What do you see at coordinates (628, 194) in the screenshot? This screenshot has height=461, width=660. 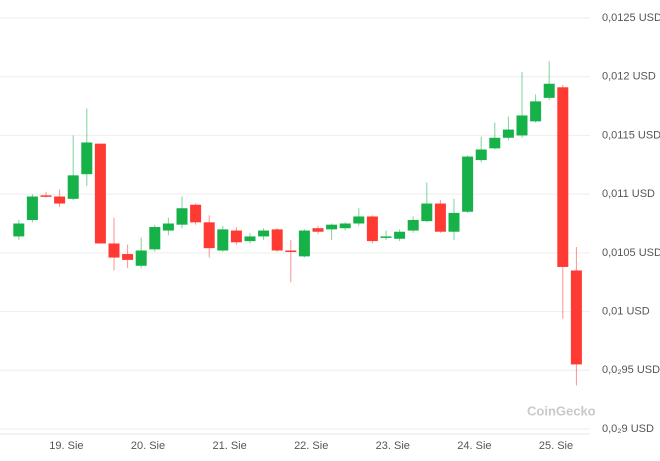 I see `y-tick-label: 0,011 USD` at bounding box center [628, 194].